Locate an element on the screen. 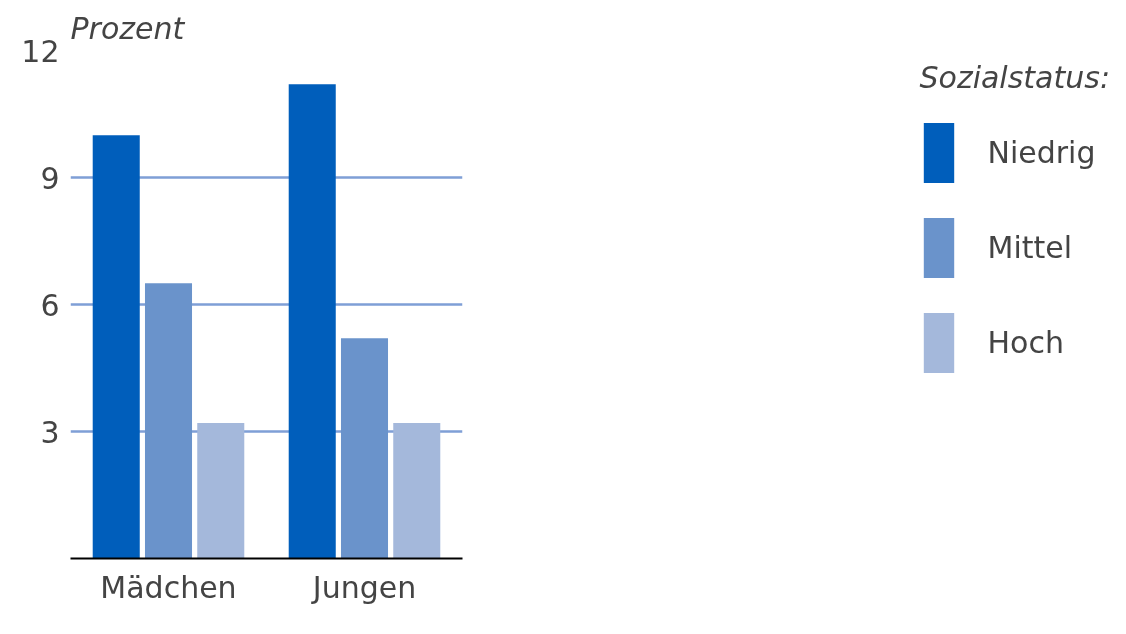 Image resolution: width=1126 pixels, height=634 pixels. legend-label: Niedrig is located at coordinates (1041, 152).